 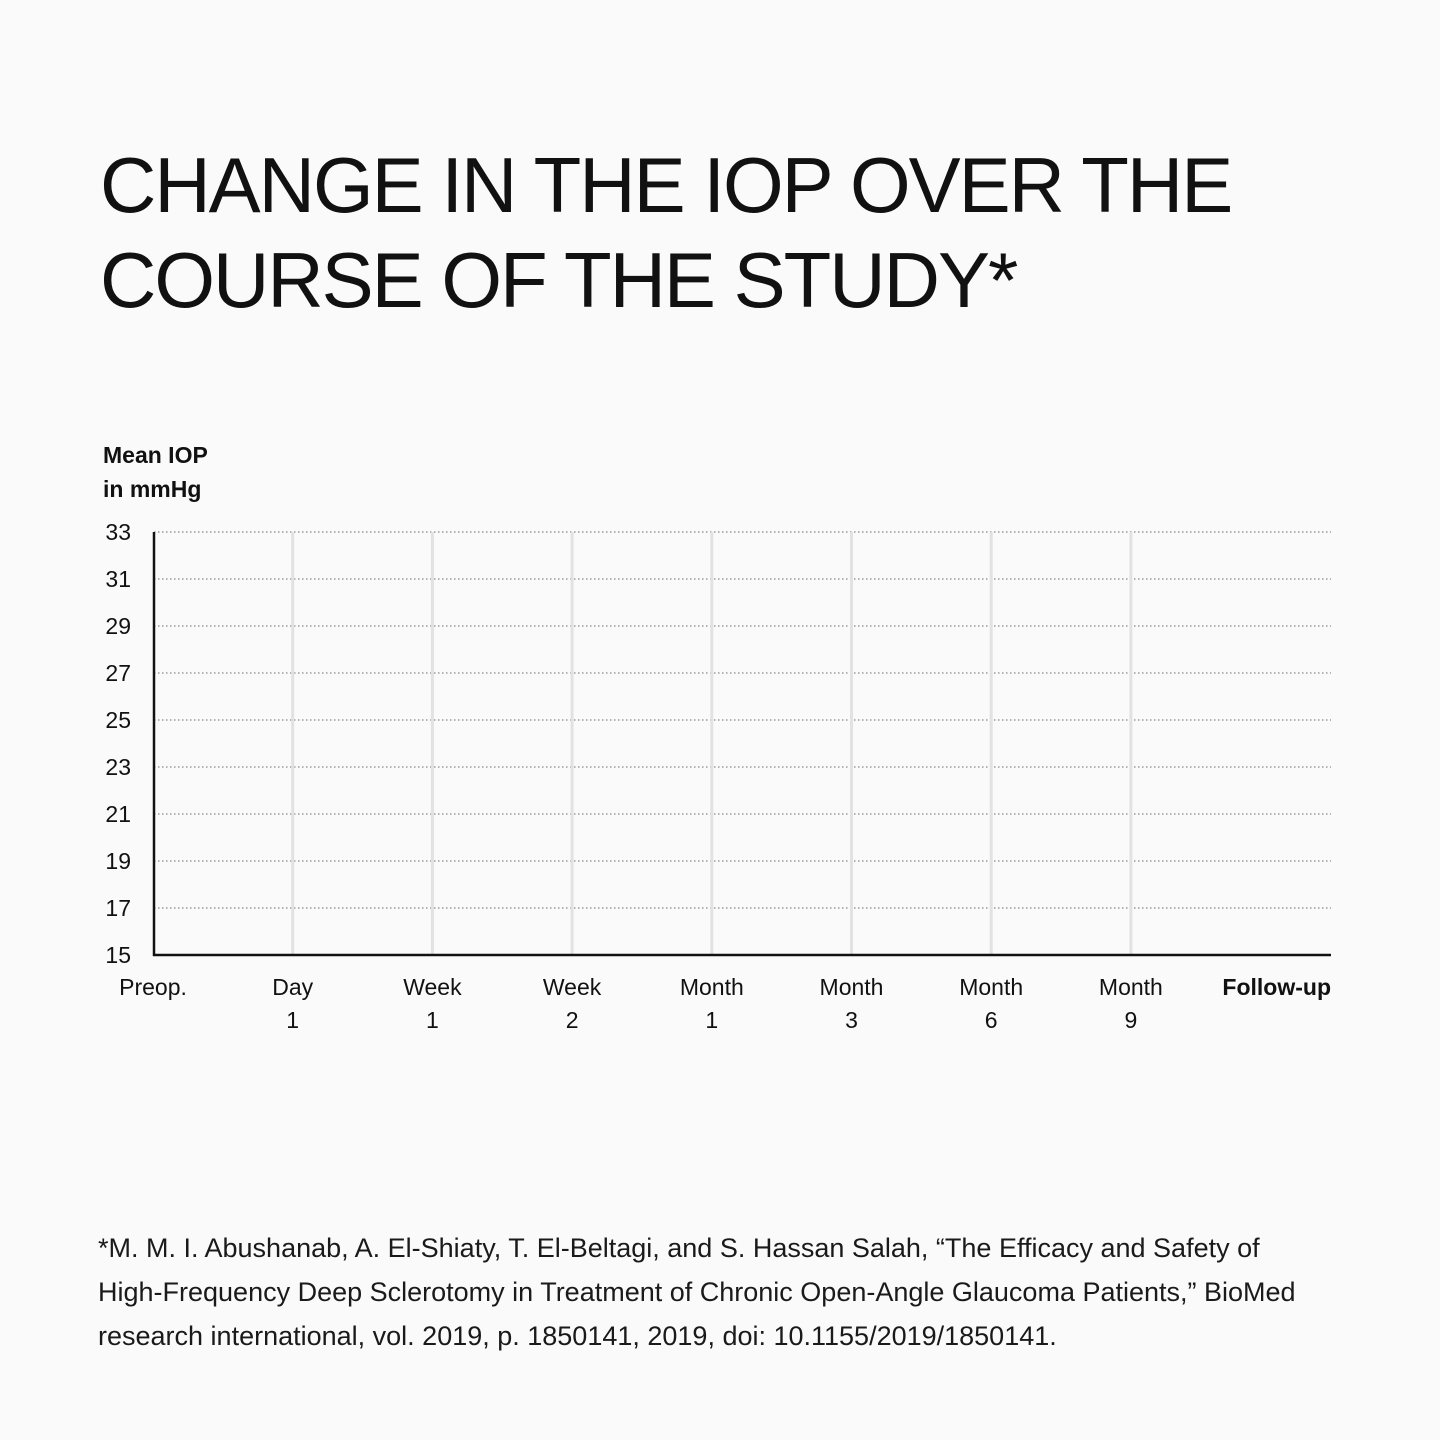 I want to click on x-tick-label: Day, so click(x=292, y=987).